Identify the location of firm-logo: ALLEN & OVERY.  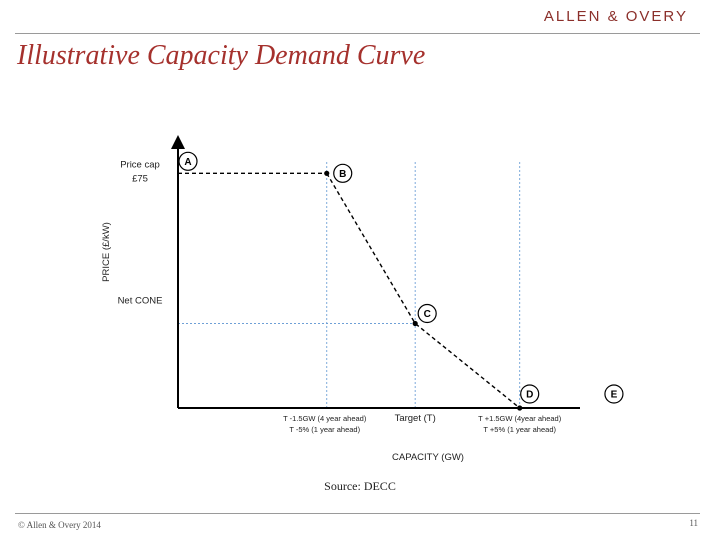
(615, 16).